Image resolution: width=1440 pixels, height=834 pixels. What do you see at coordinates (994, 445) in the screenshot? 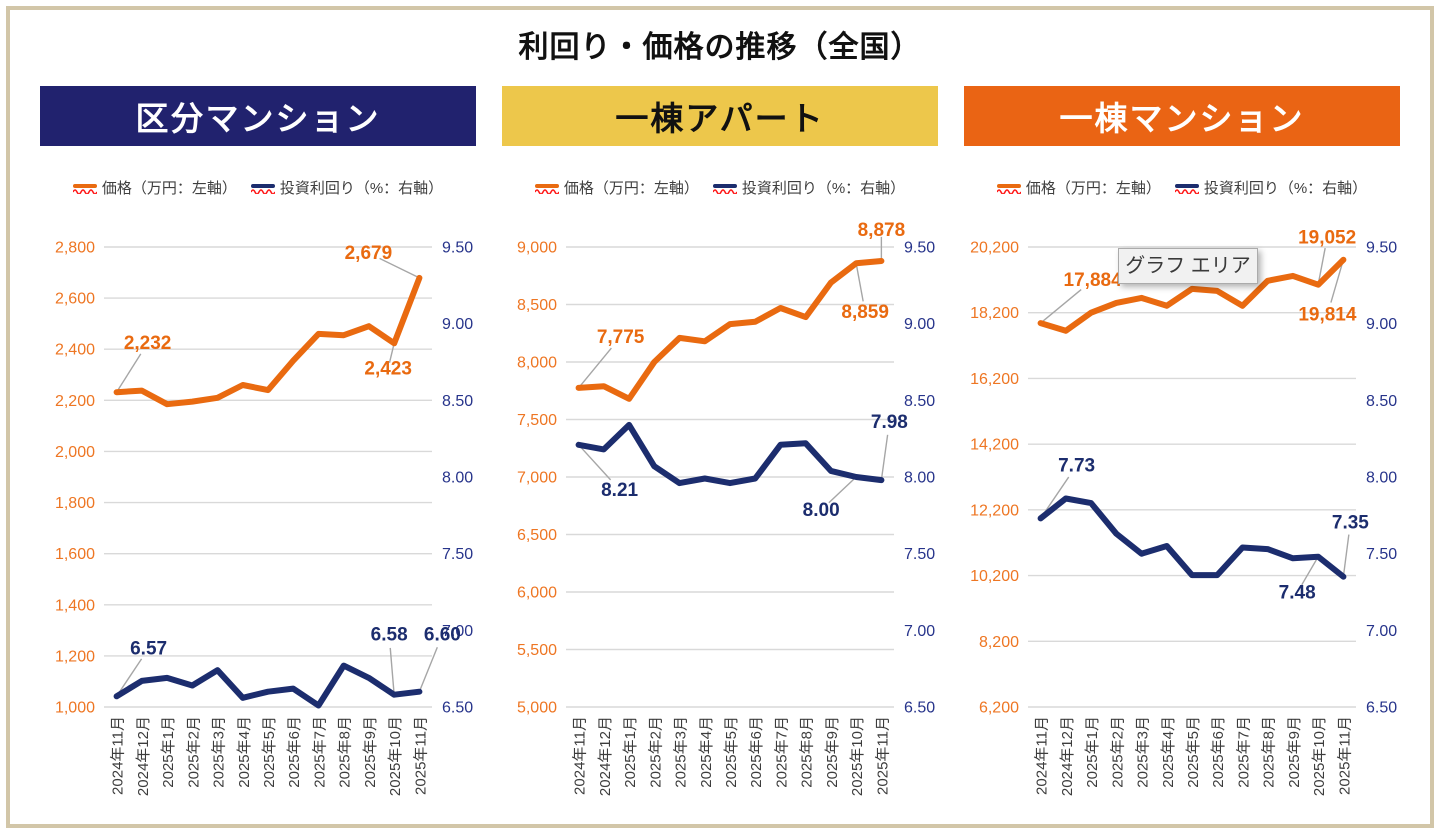
I see `left-axis-tick: 14,200` at bounding box center [994, 445].